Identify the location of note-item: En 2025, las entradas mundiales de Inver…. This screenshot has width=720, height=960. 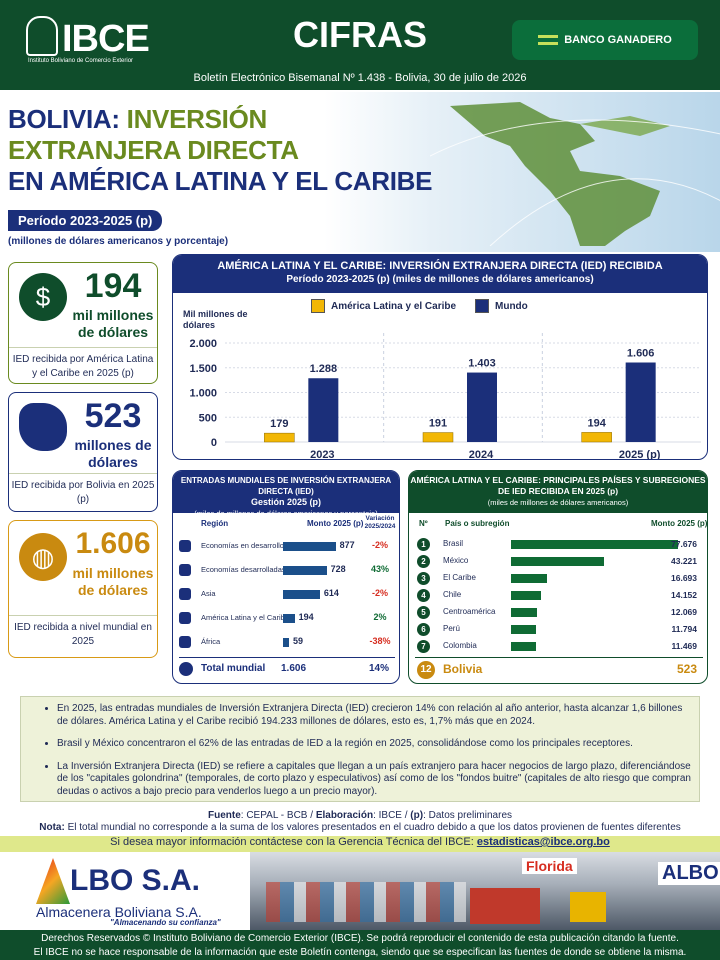
(374, 715).